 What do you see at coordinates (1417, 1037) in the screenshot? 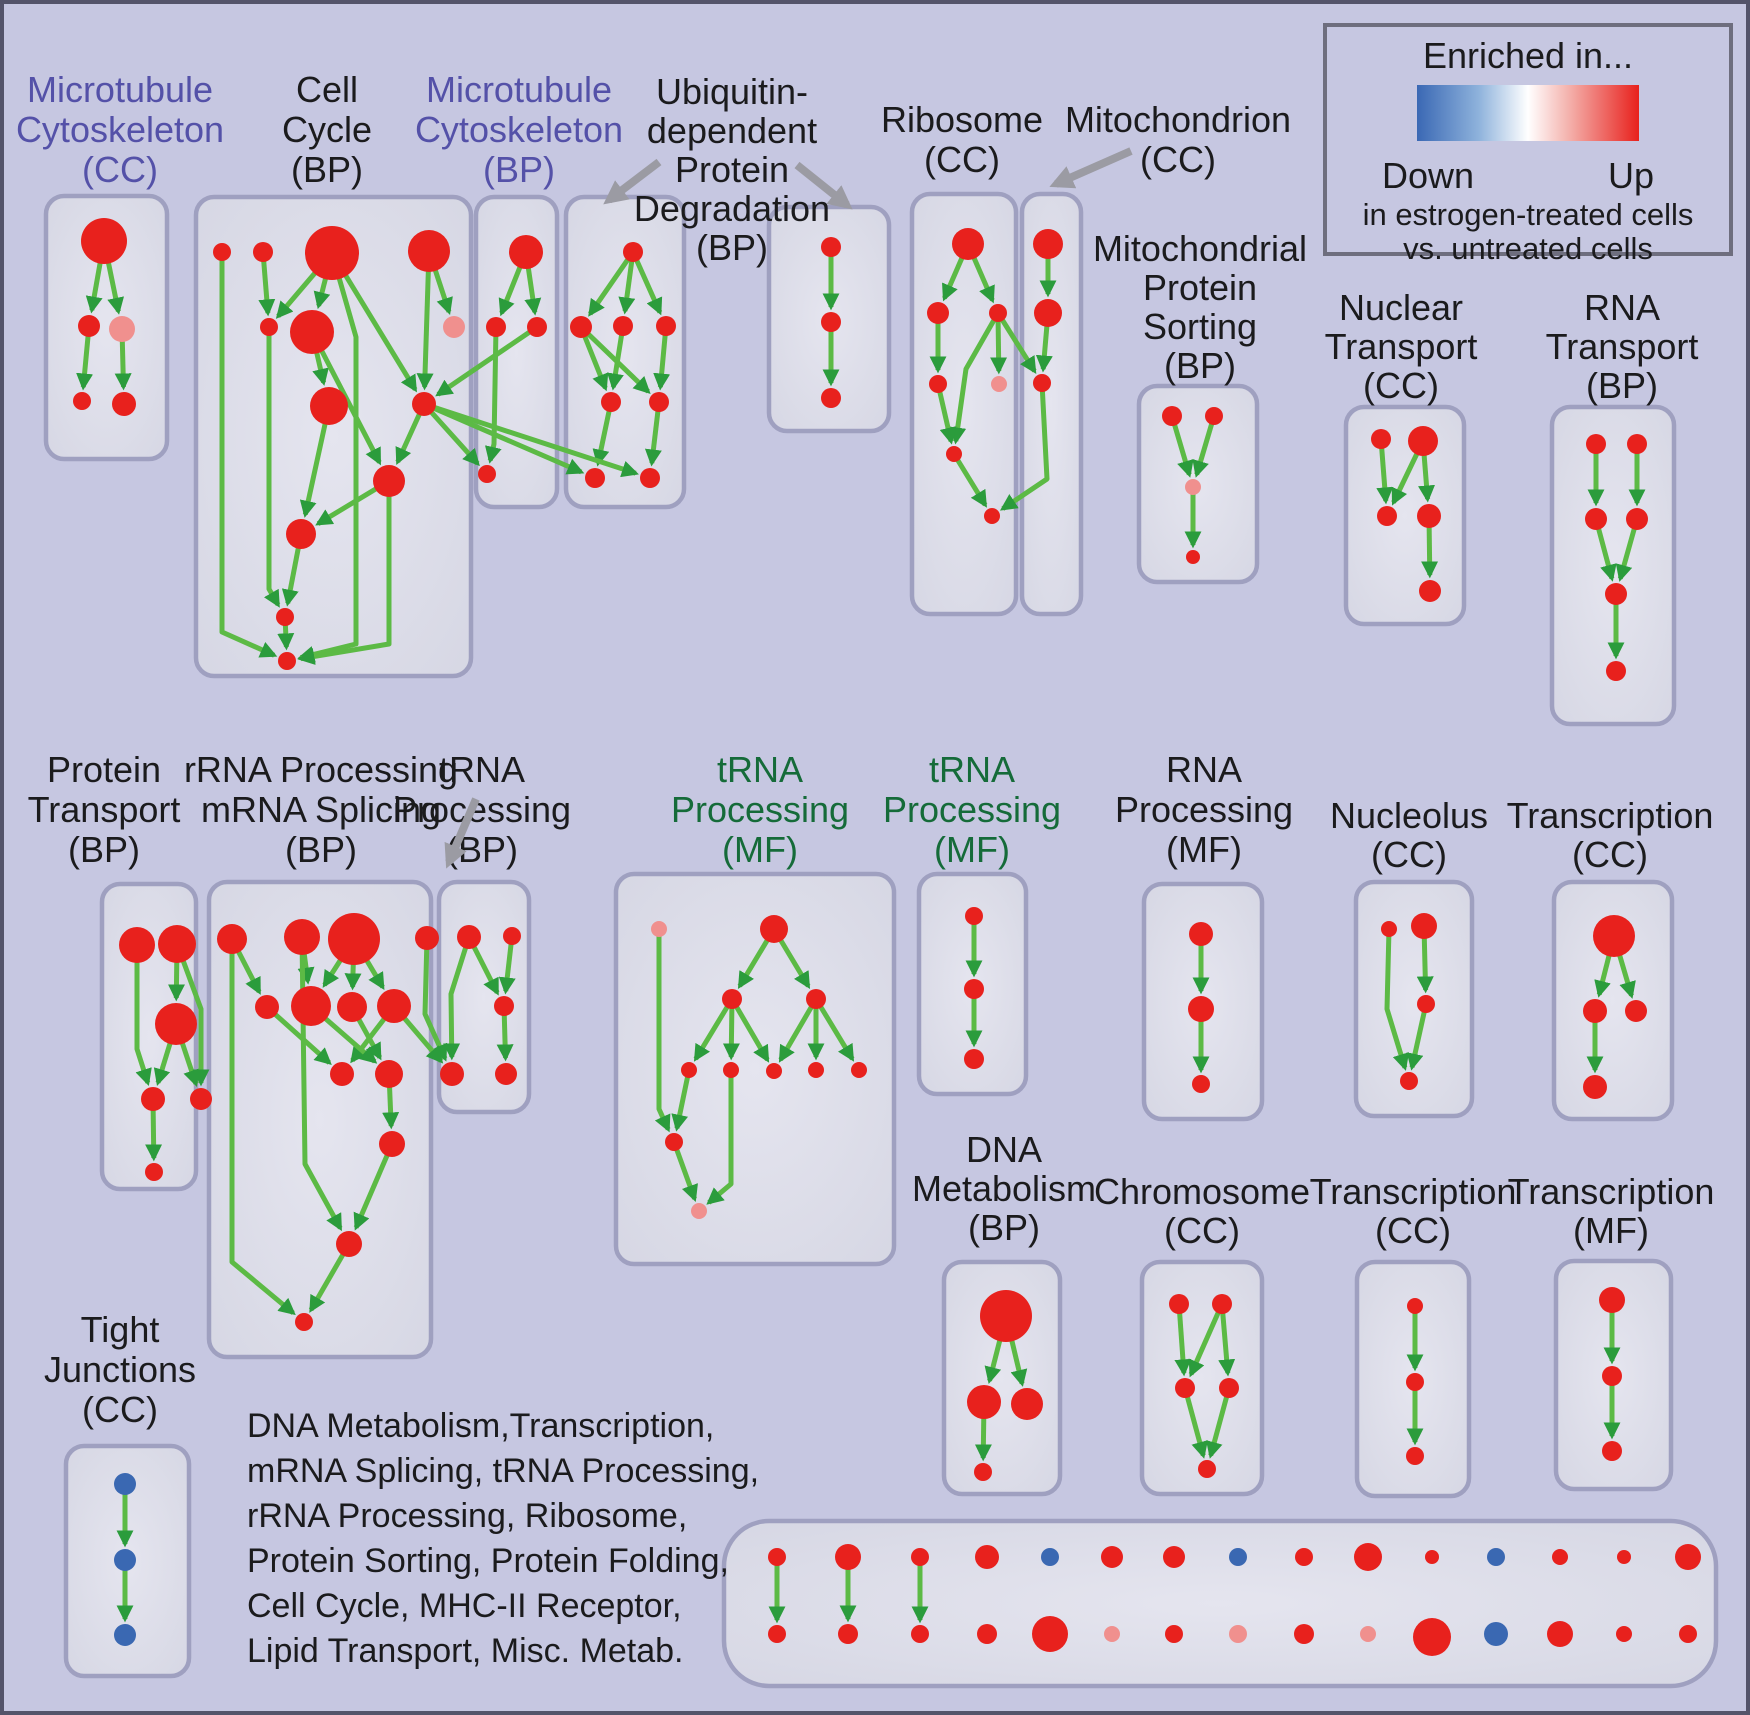
I see `edge-arrow-nucleolus-cc` at bounding box center [1417, 1037].